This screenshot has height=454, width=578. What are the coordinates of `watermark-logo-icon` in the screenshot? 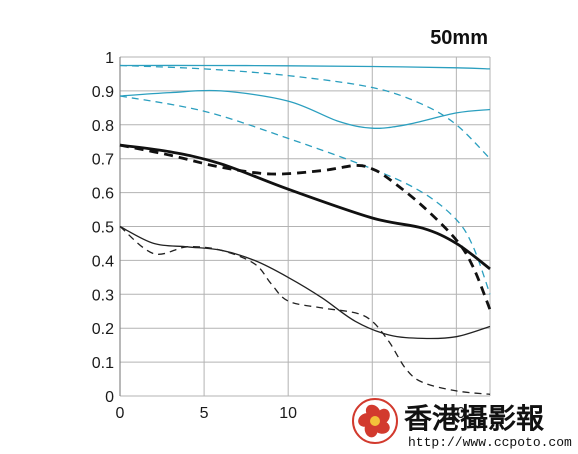 It's located at (375, 421).